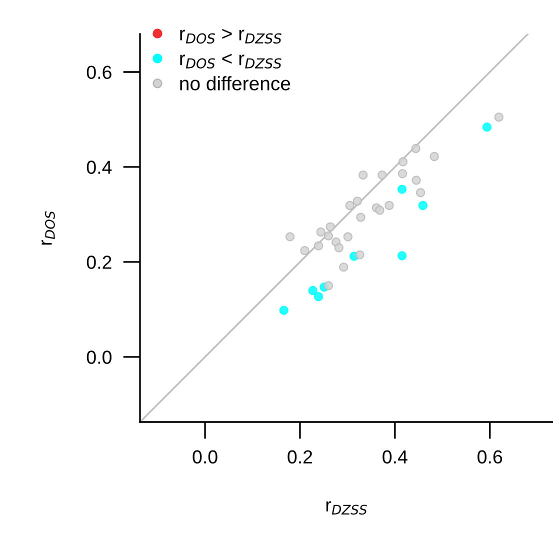 The image size is (553, 552). What do you see at coordinates (48, 228) in the screenshot?
I see `y-axis-title: r$_{DOS}$` at bounding box center [48, 228].